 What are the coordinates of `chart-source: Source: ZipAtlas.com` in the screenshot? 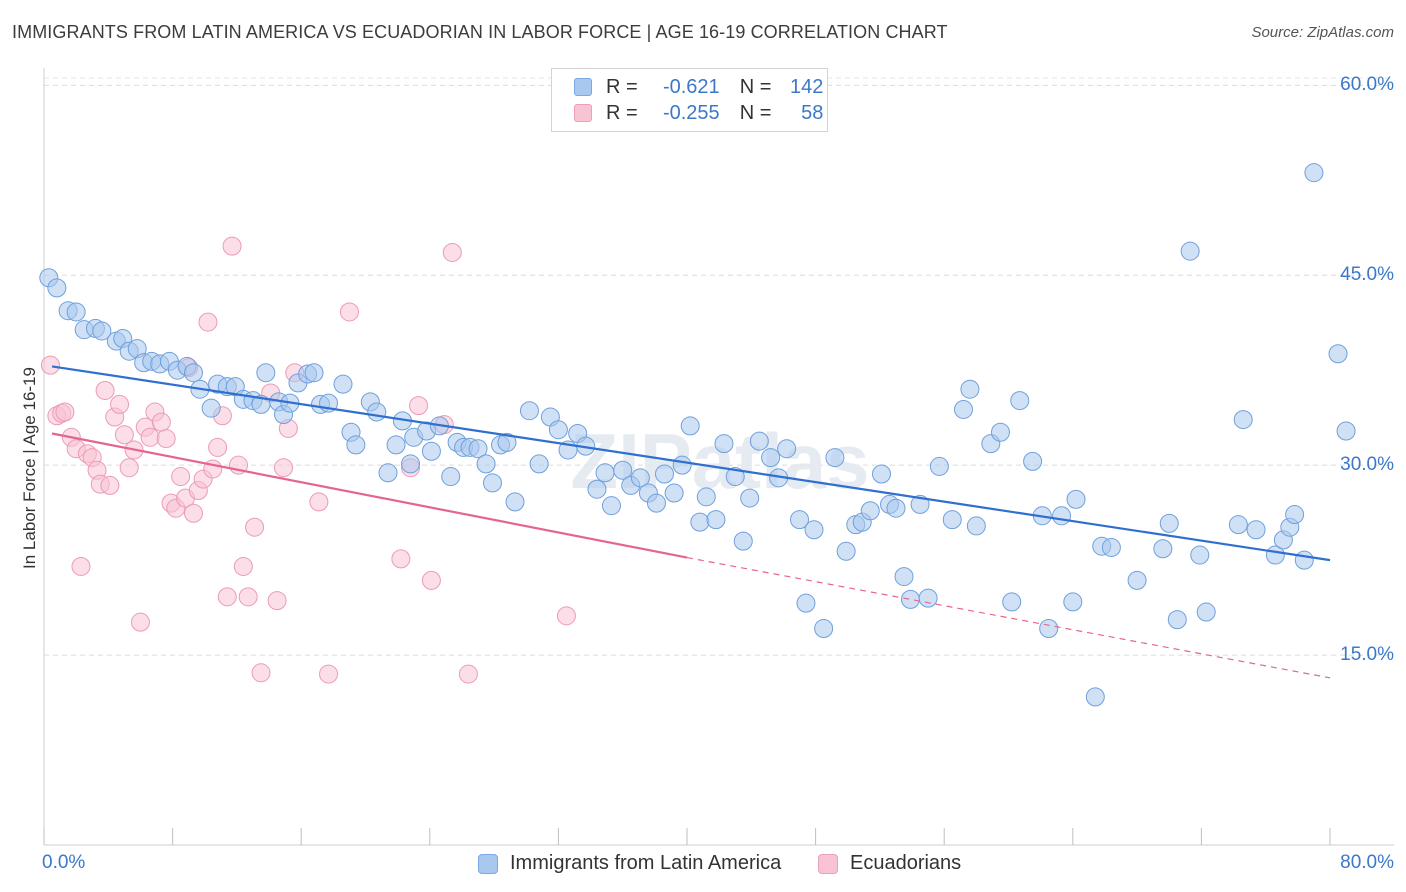 It's located at (1322, 32).